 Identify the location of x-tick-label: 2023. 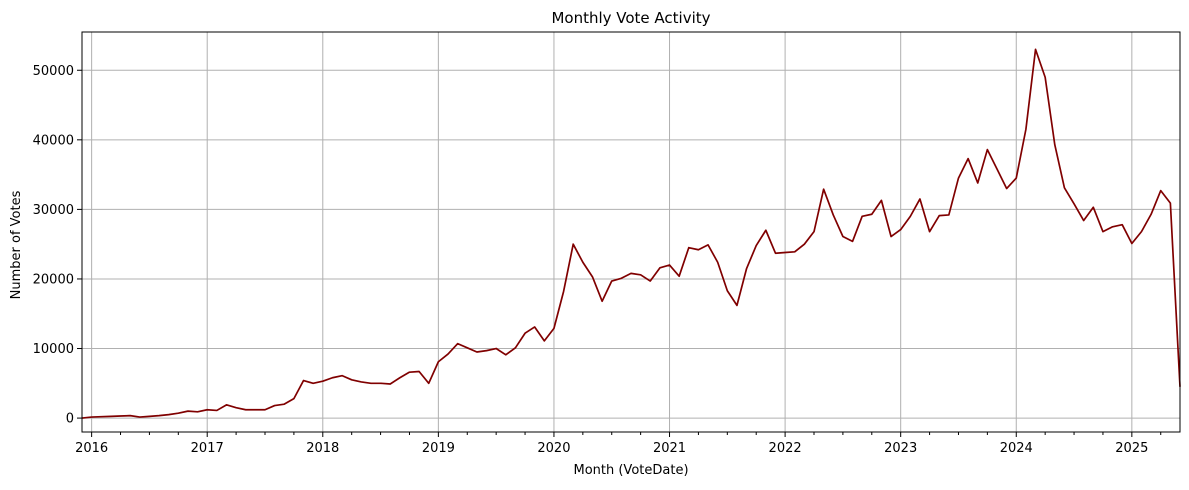
(900, 448).